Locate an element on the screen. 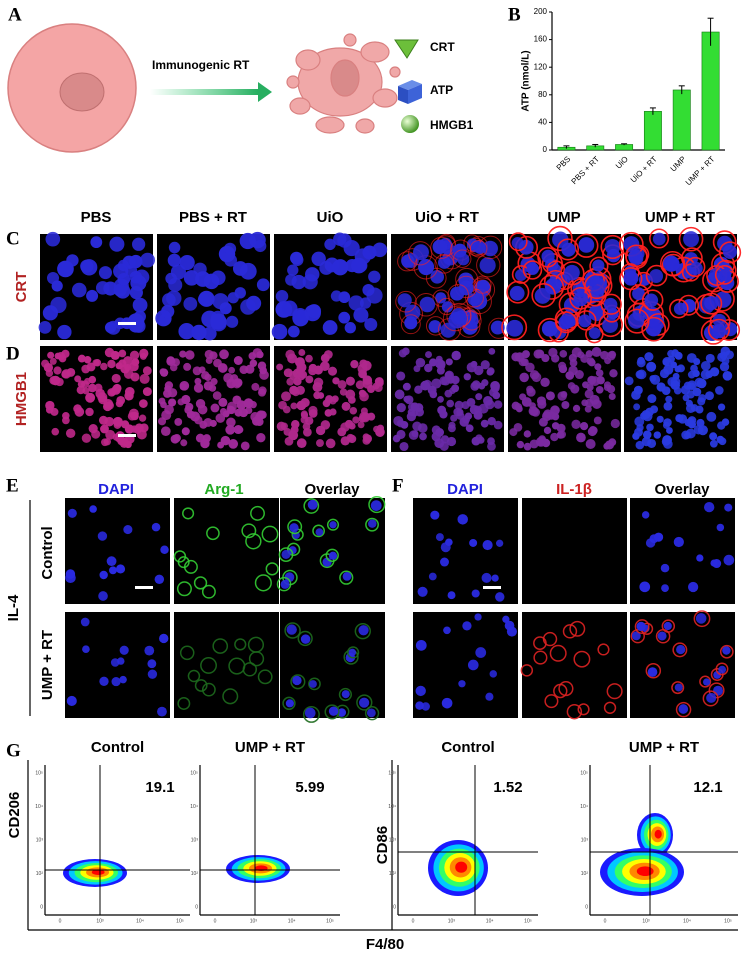 This screenshot has height=959, width=742. y-tick-label: 10⁵ is located at coordinates (194, 773).